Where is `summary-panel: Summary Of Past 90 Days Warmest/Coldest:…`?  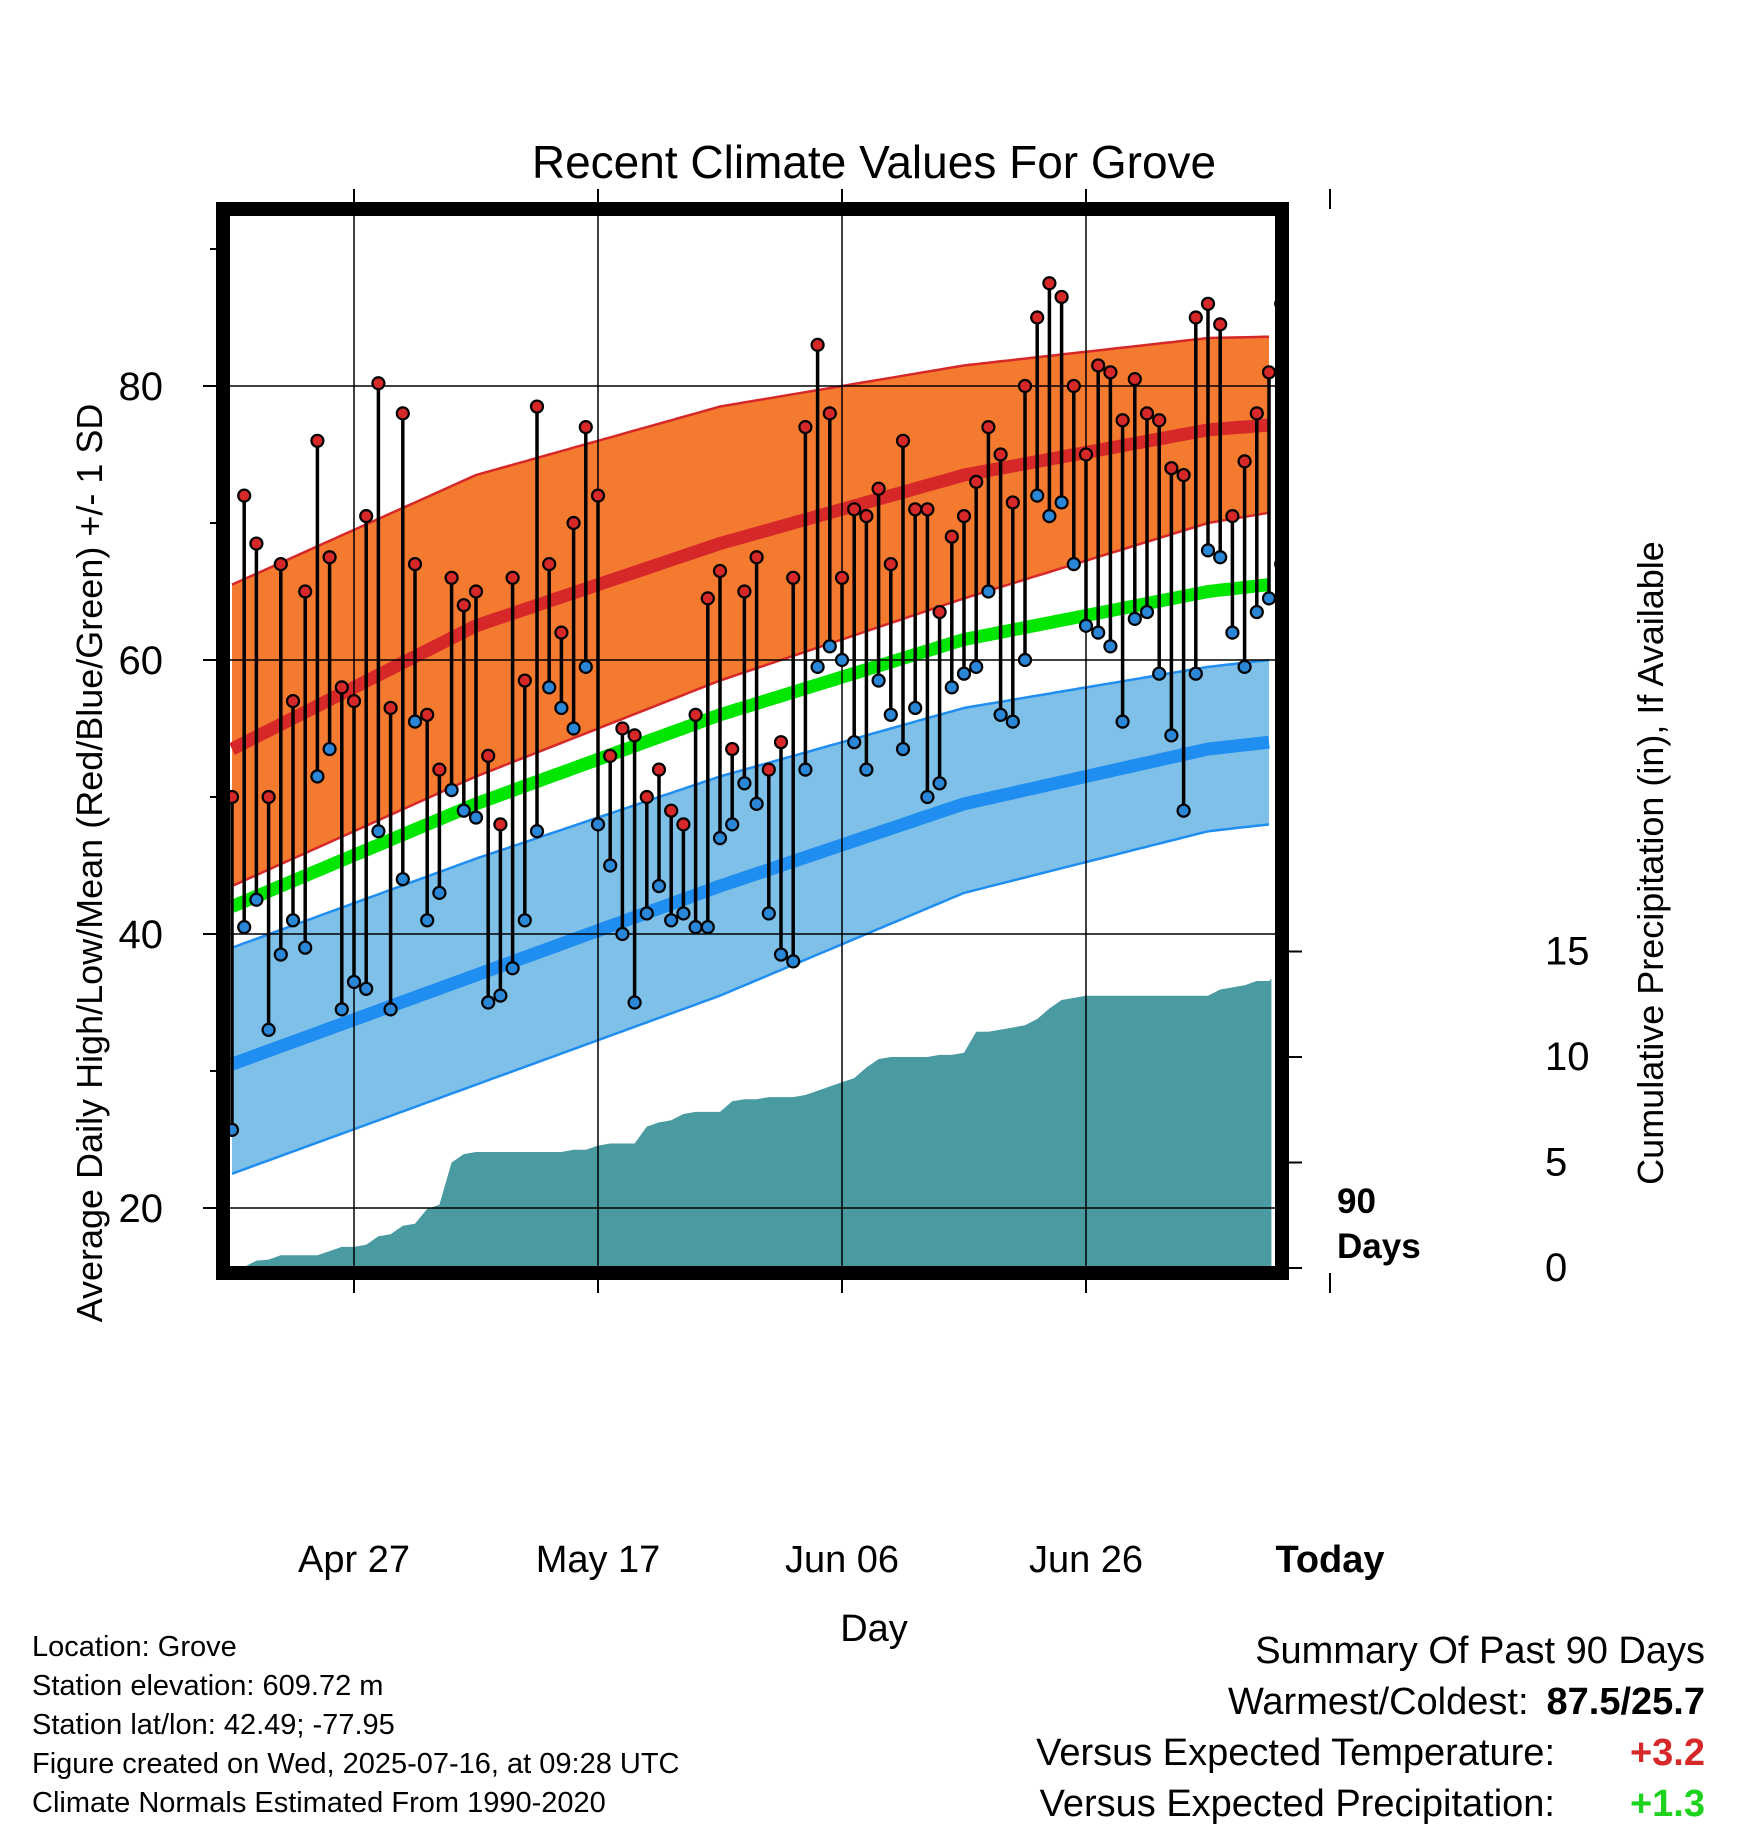 summary-panel: Summary Of Past 90 Days Warmest/Coldest:… is located at coordinates (1370, 1728).